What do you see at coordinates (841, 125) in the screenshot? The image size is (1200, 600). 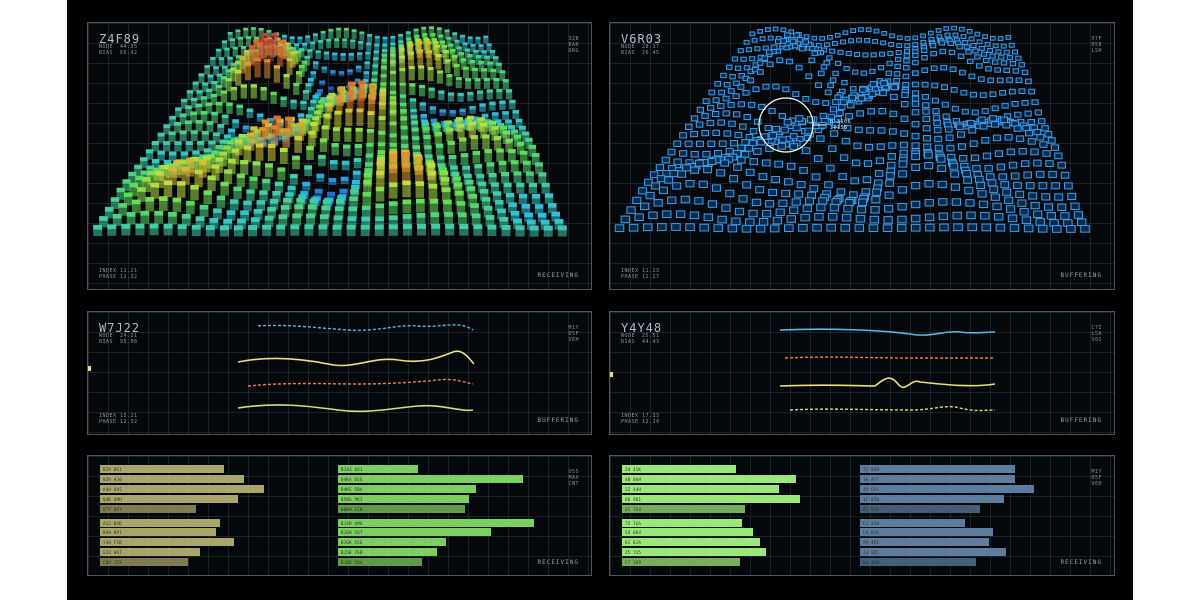 I see `target-readout: 8.3106 10158` at bounding box center [841, 125].